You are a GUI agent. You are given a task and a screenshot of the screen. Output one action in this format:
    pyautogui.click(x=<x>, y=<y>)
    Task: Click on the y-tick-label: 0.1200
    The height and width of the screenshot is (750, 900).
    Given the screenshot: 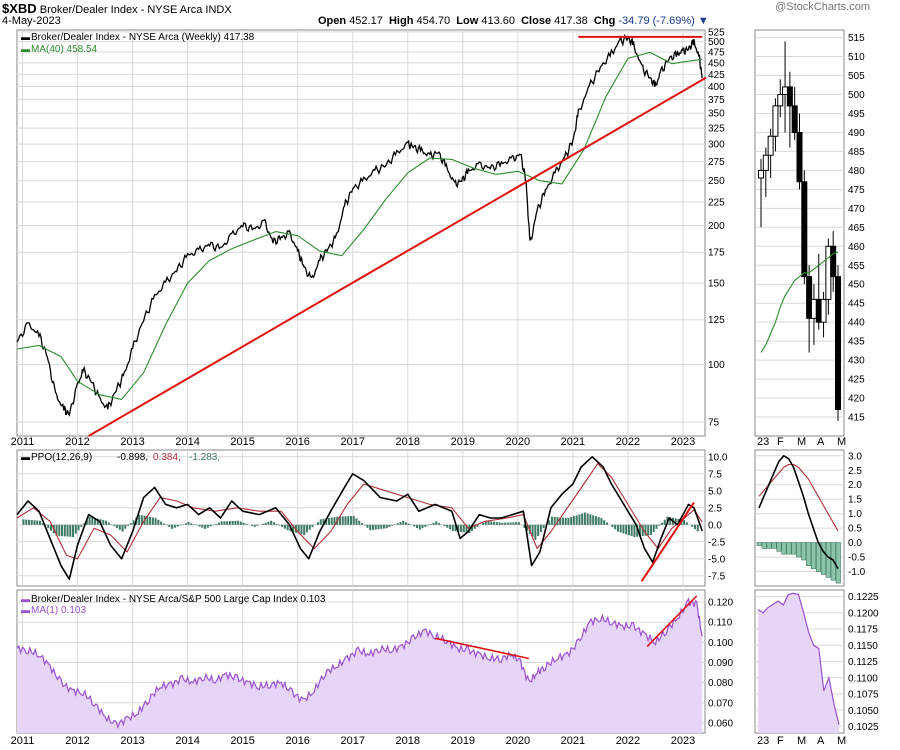 What is the action you would take?
    pyautogui.click(x=863, y=613)
    